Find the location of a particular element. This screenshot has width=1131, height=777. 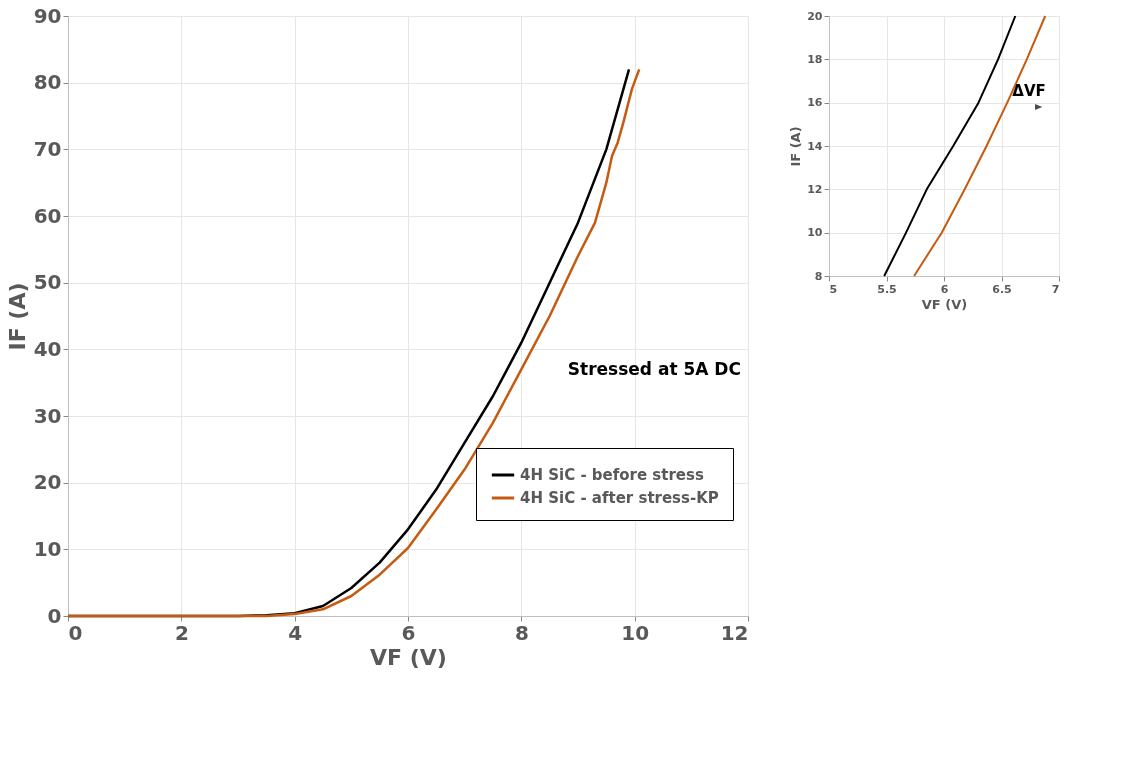

y-tick-label: 0 is located at coordinates (54, 615).